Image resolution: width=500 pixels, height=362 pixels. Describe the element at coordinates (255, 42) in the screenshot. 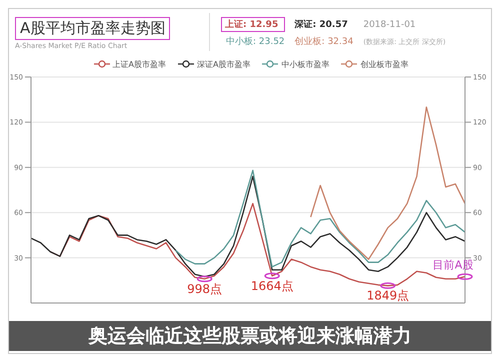

I see `text: 中小板: 23.52` at that location.